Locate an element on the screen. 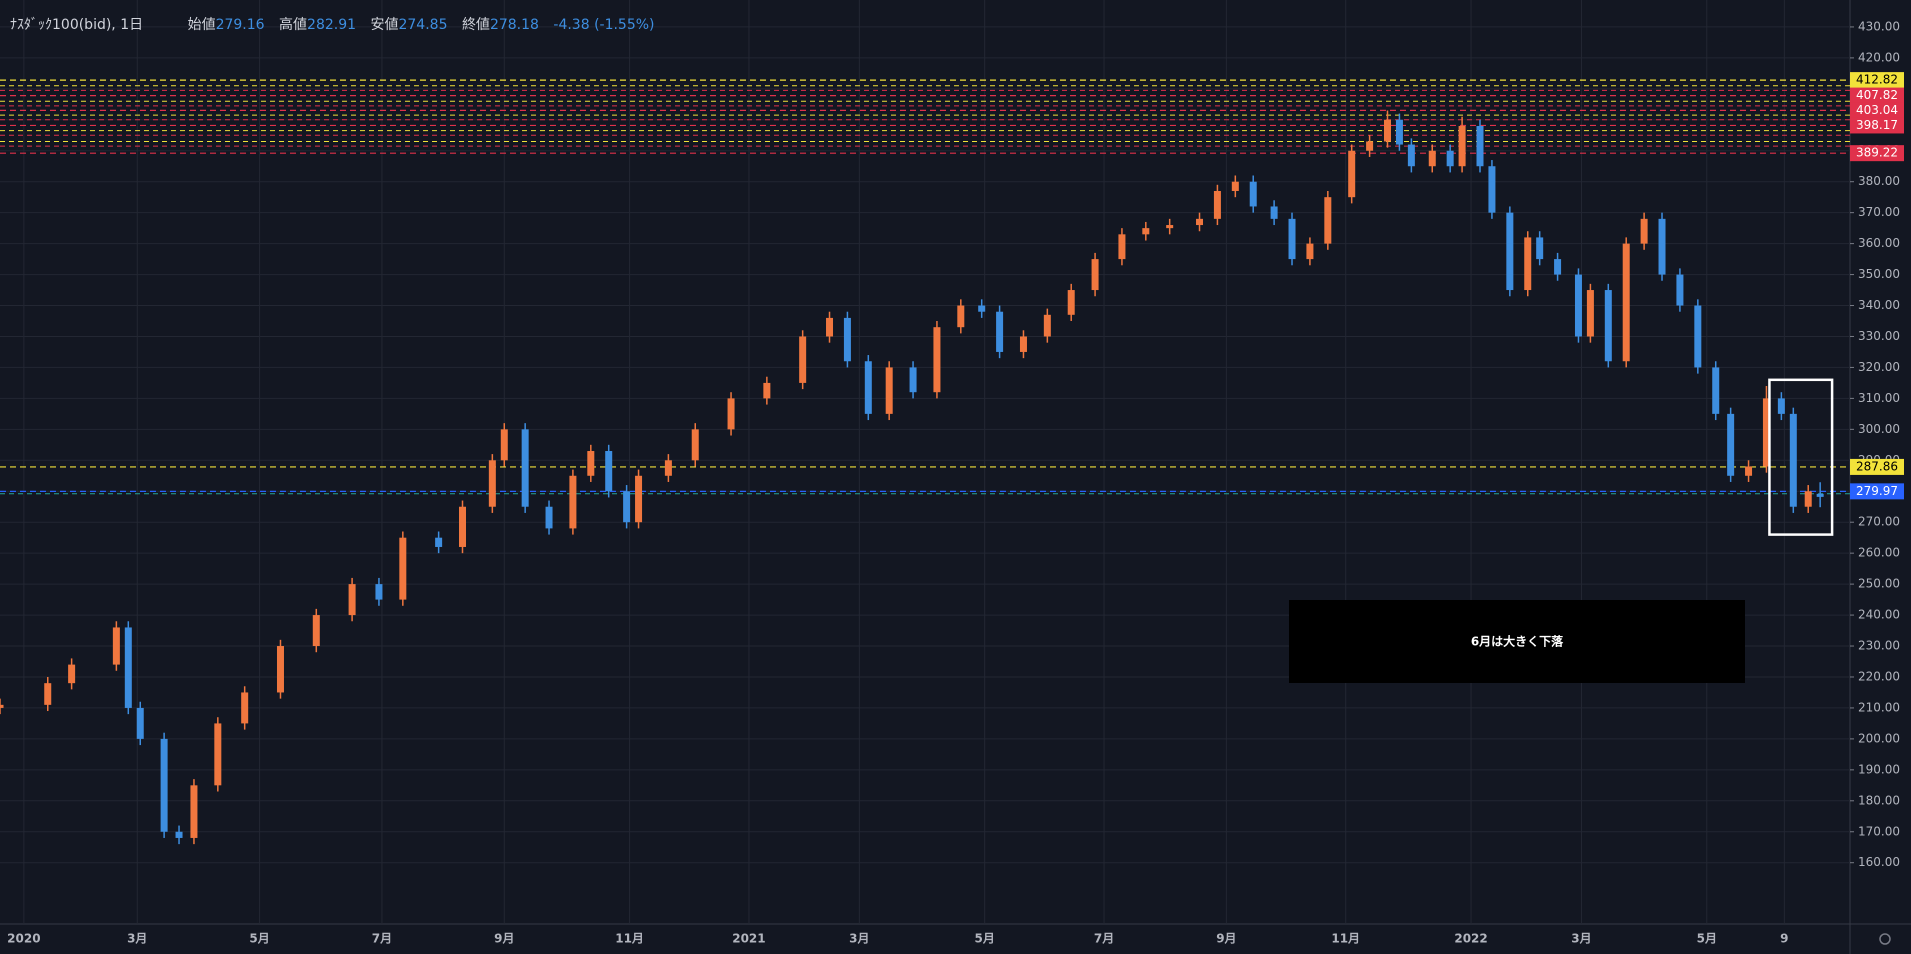 This screenshot has width=1911, height=954. y-tick-label: 430.00 is located at coordinates (1879, 26).